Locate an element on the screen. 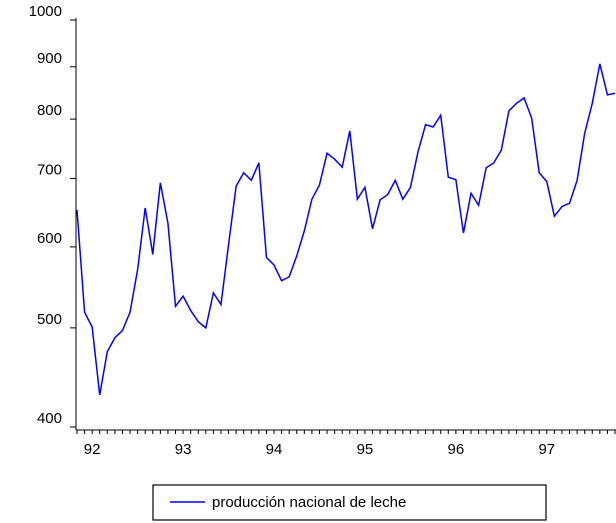 This screenshot has height=523, width=616. legend-box is located at coordinates (349, 502).